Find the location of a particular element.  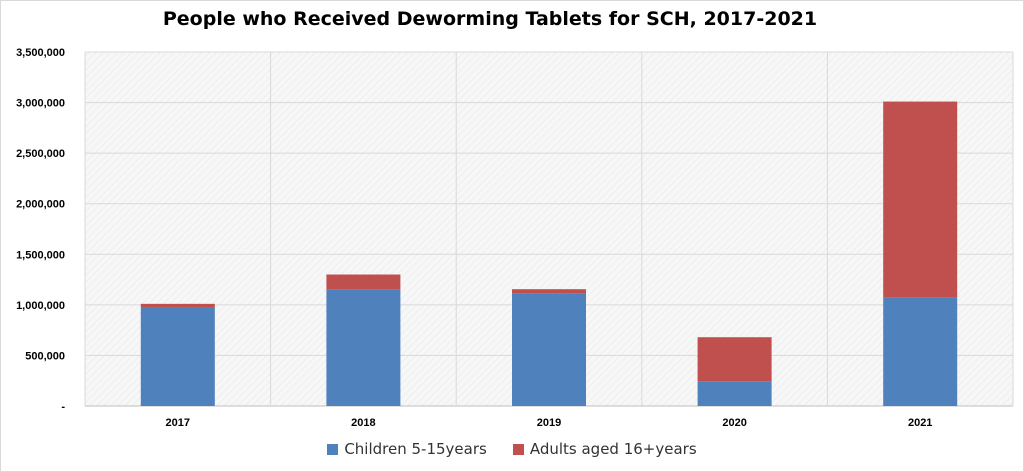

y-tick-label: 3,000,000 is located at coordinates (40, 104).